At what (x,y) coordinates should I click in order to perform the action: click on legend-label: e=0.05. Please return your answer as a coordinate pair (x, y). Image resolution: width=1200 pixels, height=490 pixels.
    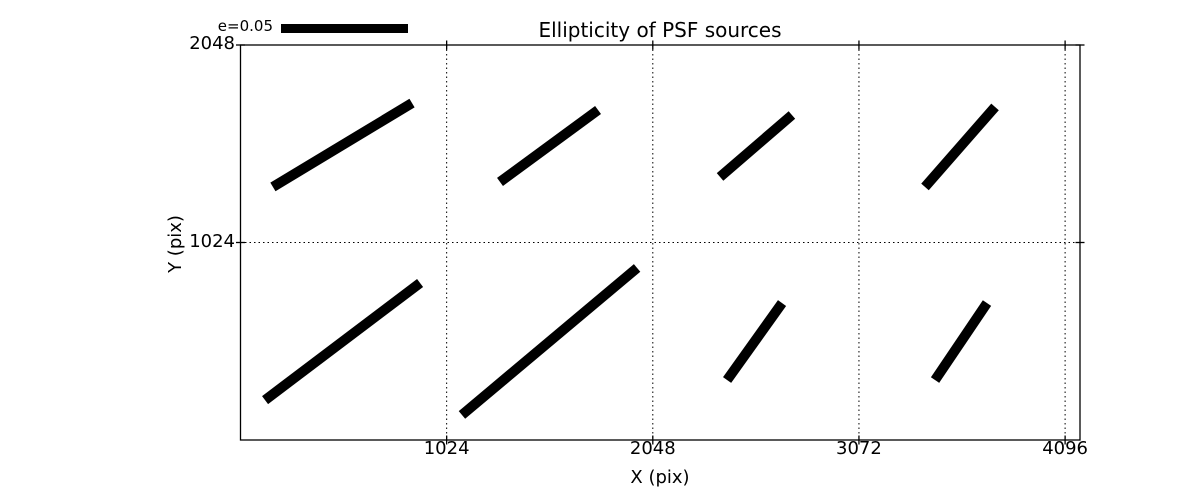
    Looking at the image, I should click on (245, 26).